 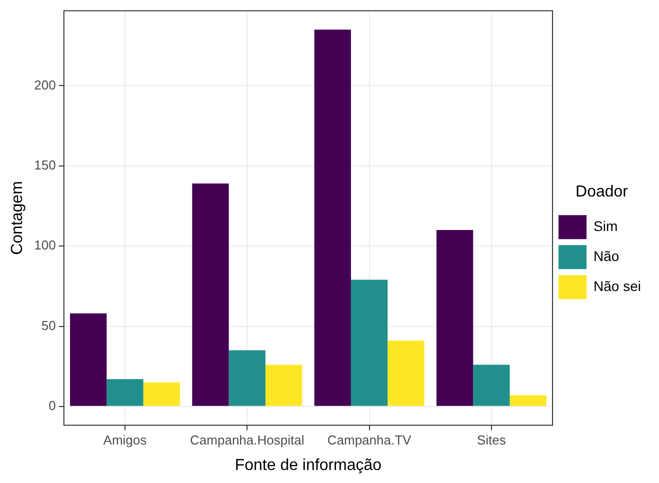 I want to click on legend-label: Não sei, so click(x=617, y=286).